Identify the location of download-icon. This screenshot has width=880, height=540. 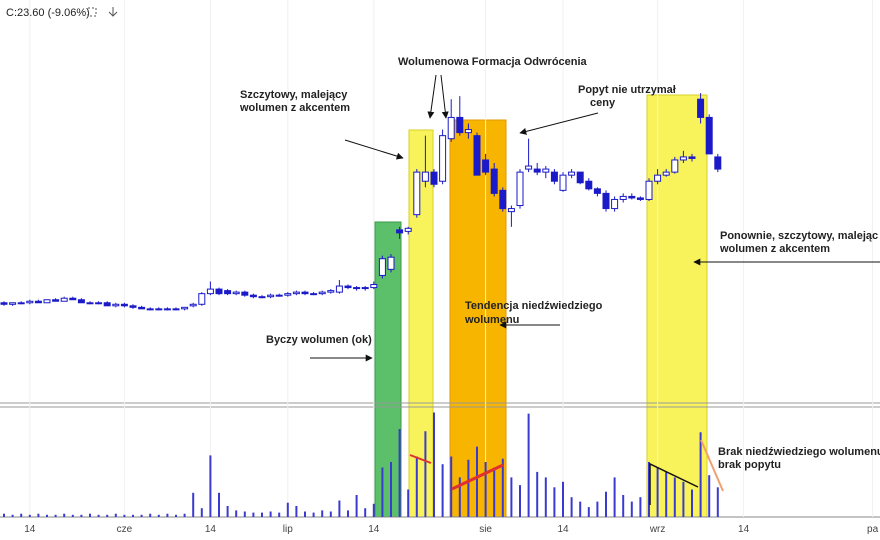
(113, 12).